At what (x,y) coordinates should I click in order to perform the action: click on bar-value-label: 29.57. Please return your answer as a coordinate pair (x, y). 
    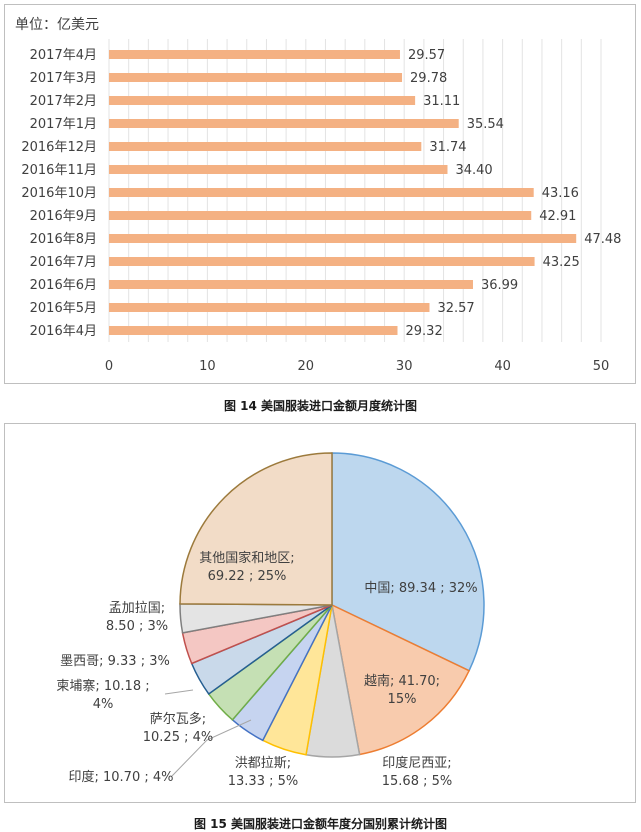
    Looking at the image, I should click on (426, 55).